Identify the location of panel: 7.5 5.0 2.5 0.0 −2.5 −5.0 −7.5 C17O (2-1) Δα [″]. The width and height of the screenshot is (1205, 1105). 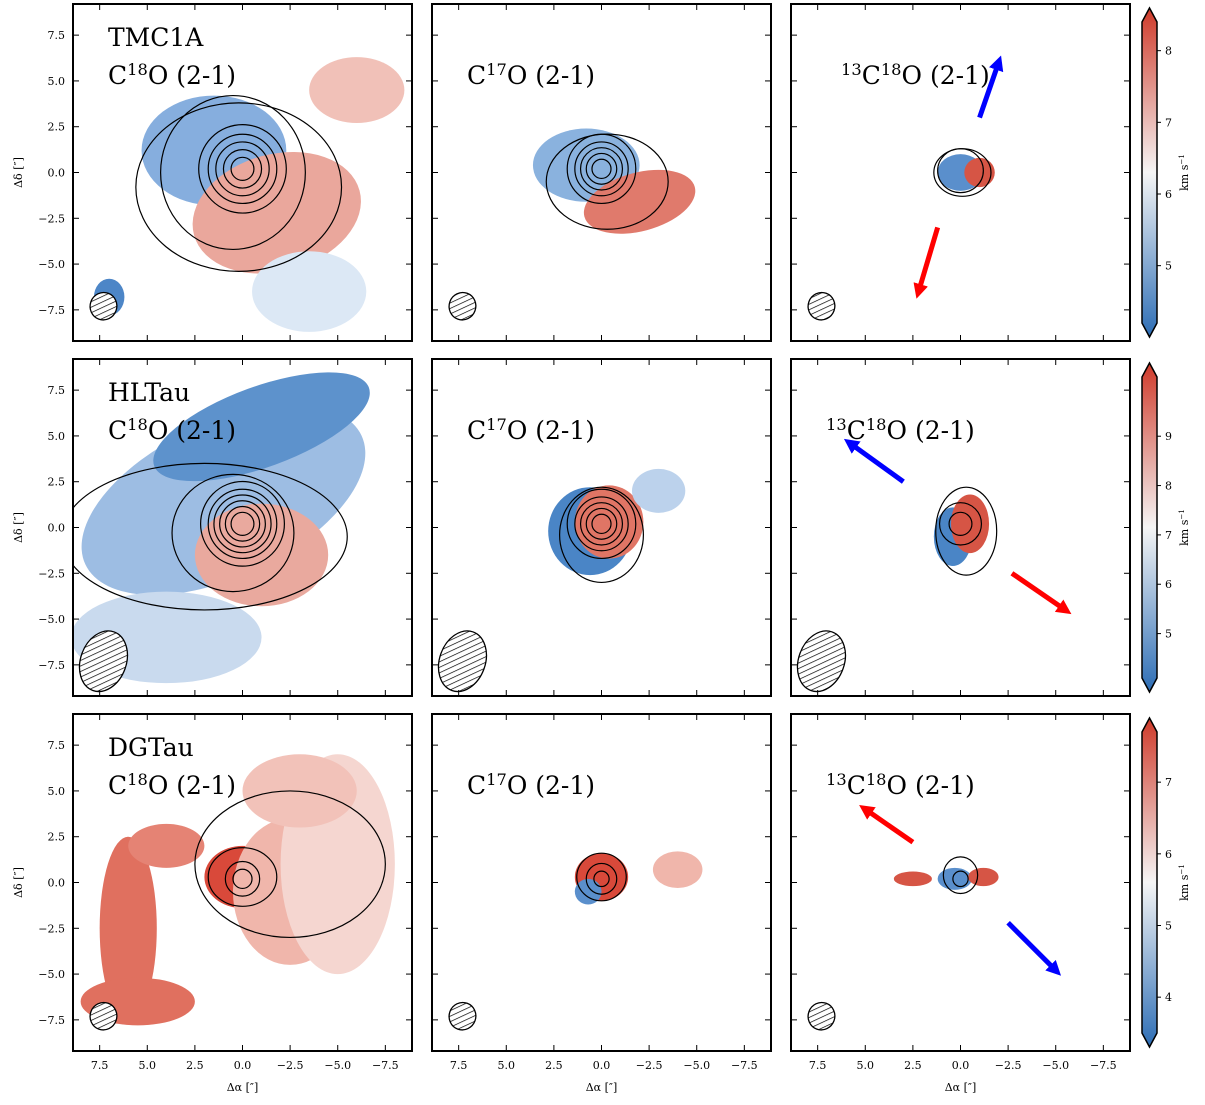
(601, 903).